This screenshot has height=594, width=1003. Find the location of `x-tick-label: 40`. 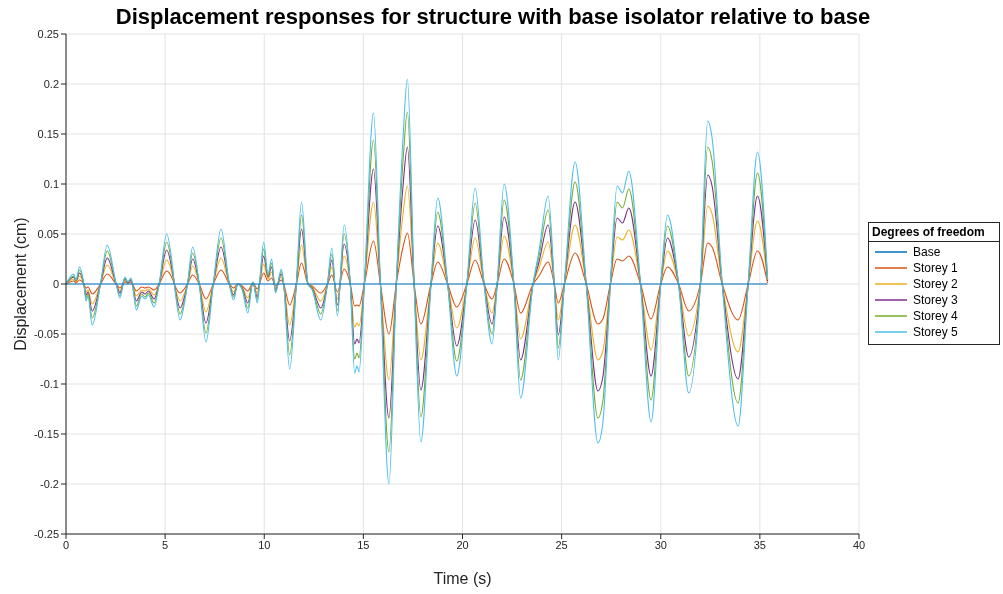

x-tick-label: 40 is located at coordinates (859, 544).